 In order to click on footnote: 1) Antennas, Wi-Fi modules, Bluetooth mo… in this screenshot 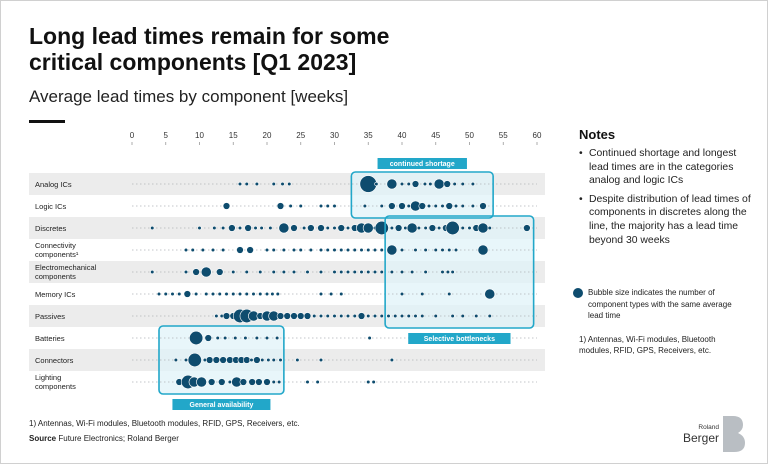, I will do `click(164, 423)`.